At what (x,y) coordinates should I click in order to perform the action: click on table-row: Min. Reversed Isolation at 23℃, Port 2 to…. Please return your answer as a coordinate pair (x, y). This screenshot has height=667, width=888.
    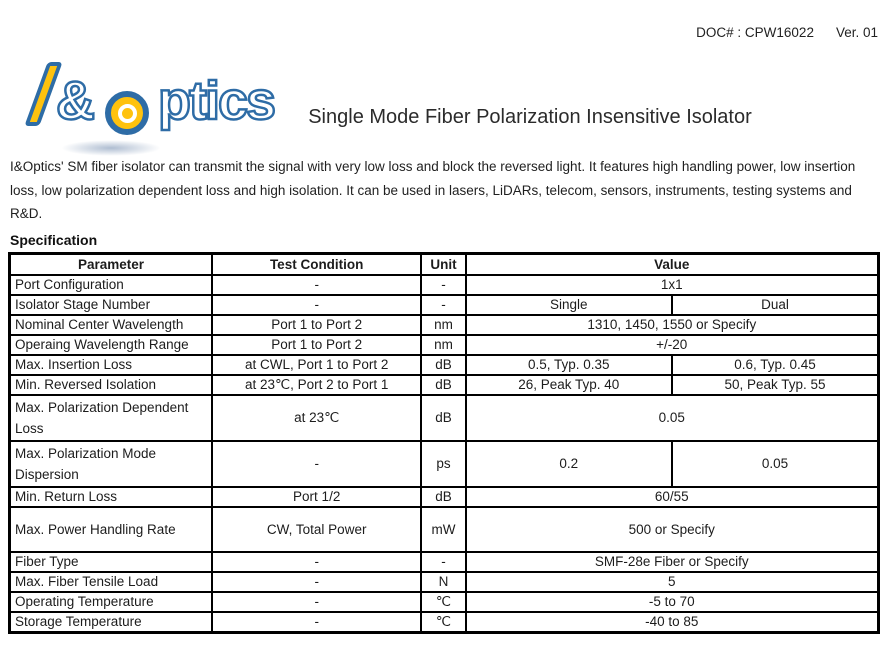
    Looking at the image, I should click on (444, 384).